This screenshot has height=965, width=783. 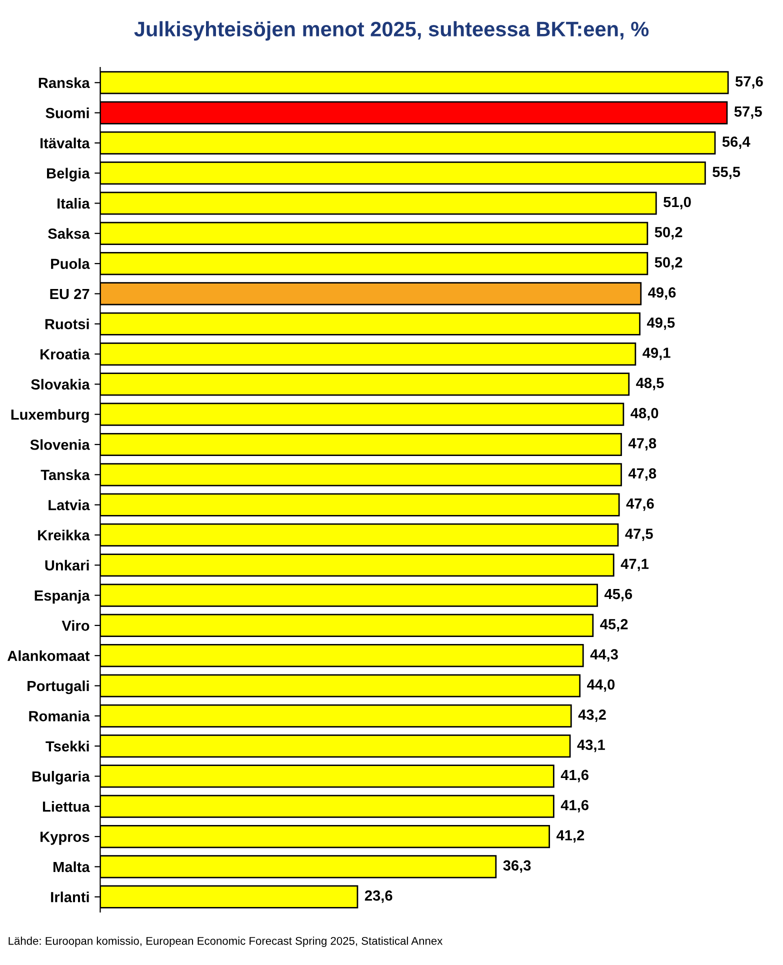 I want to click on data-label: 51,0, so click(x=677, y=203).